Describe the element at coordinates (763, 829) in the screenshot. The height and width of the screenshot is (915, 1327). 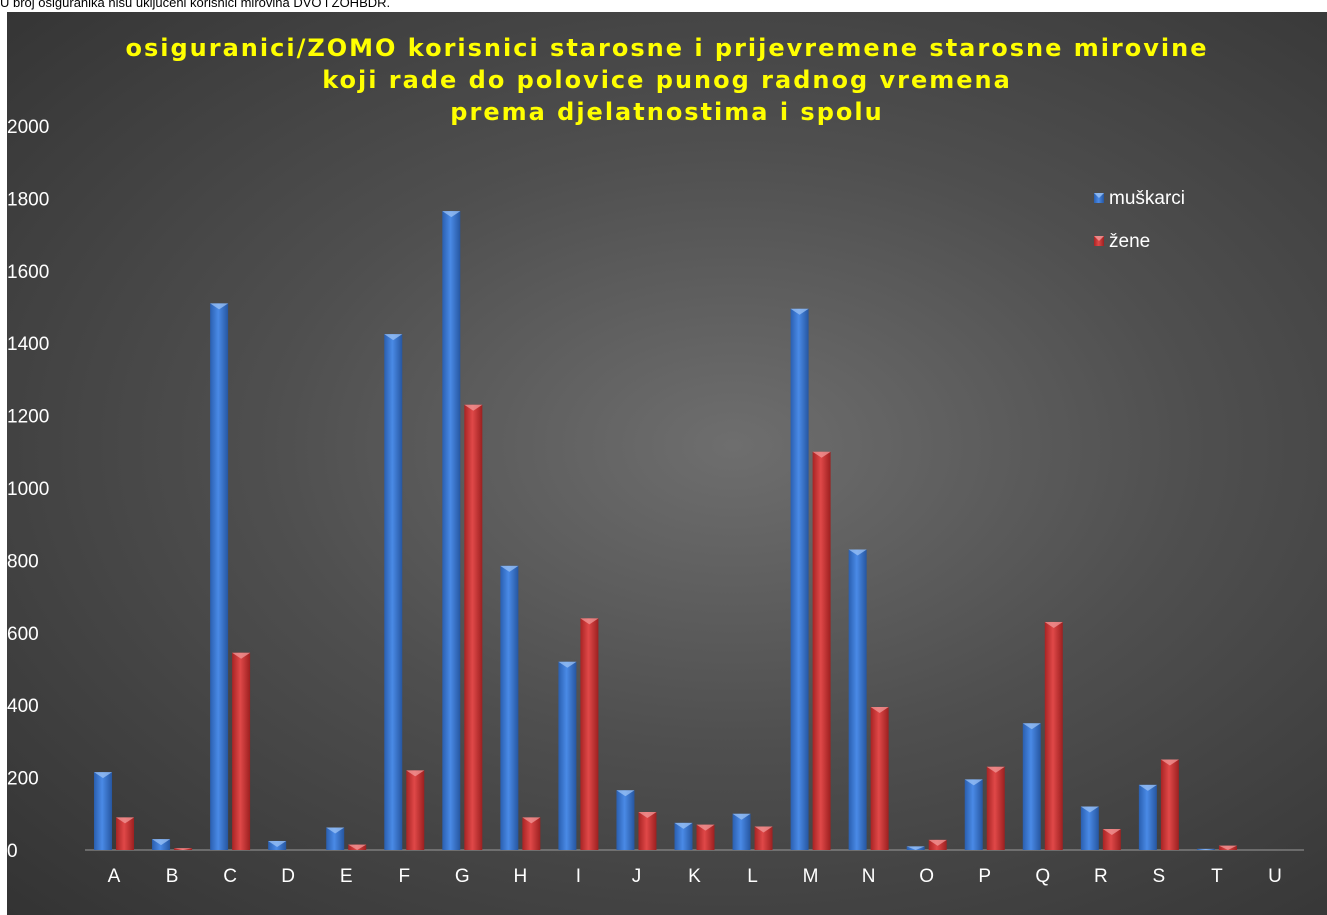
I see `bar-cap-zene-L` at that location.